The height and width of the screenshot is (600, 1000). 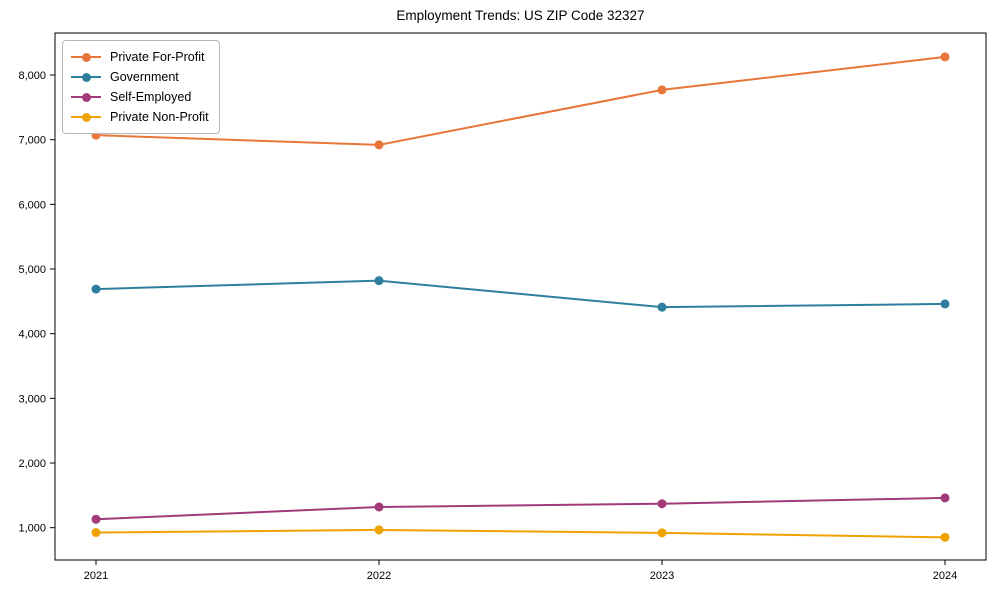 I want to click on svg-text: 6,000, so click(x=32, y=205).